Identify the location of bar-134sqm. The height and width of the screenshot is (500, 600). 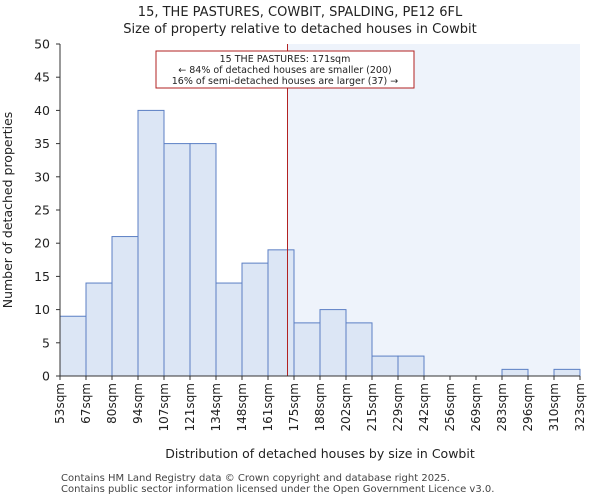
(229, 329).